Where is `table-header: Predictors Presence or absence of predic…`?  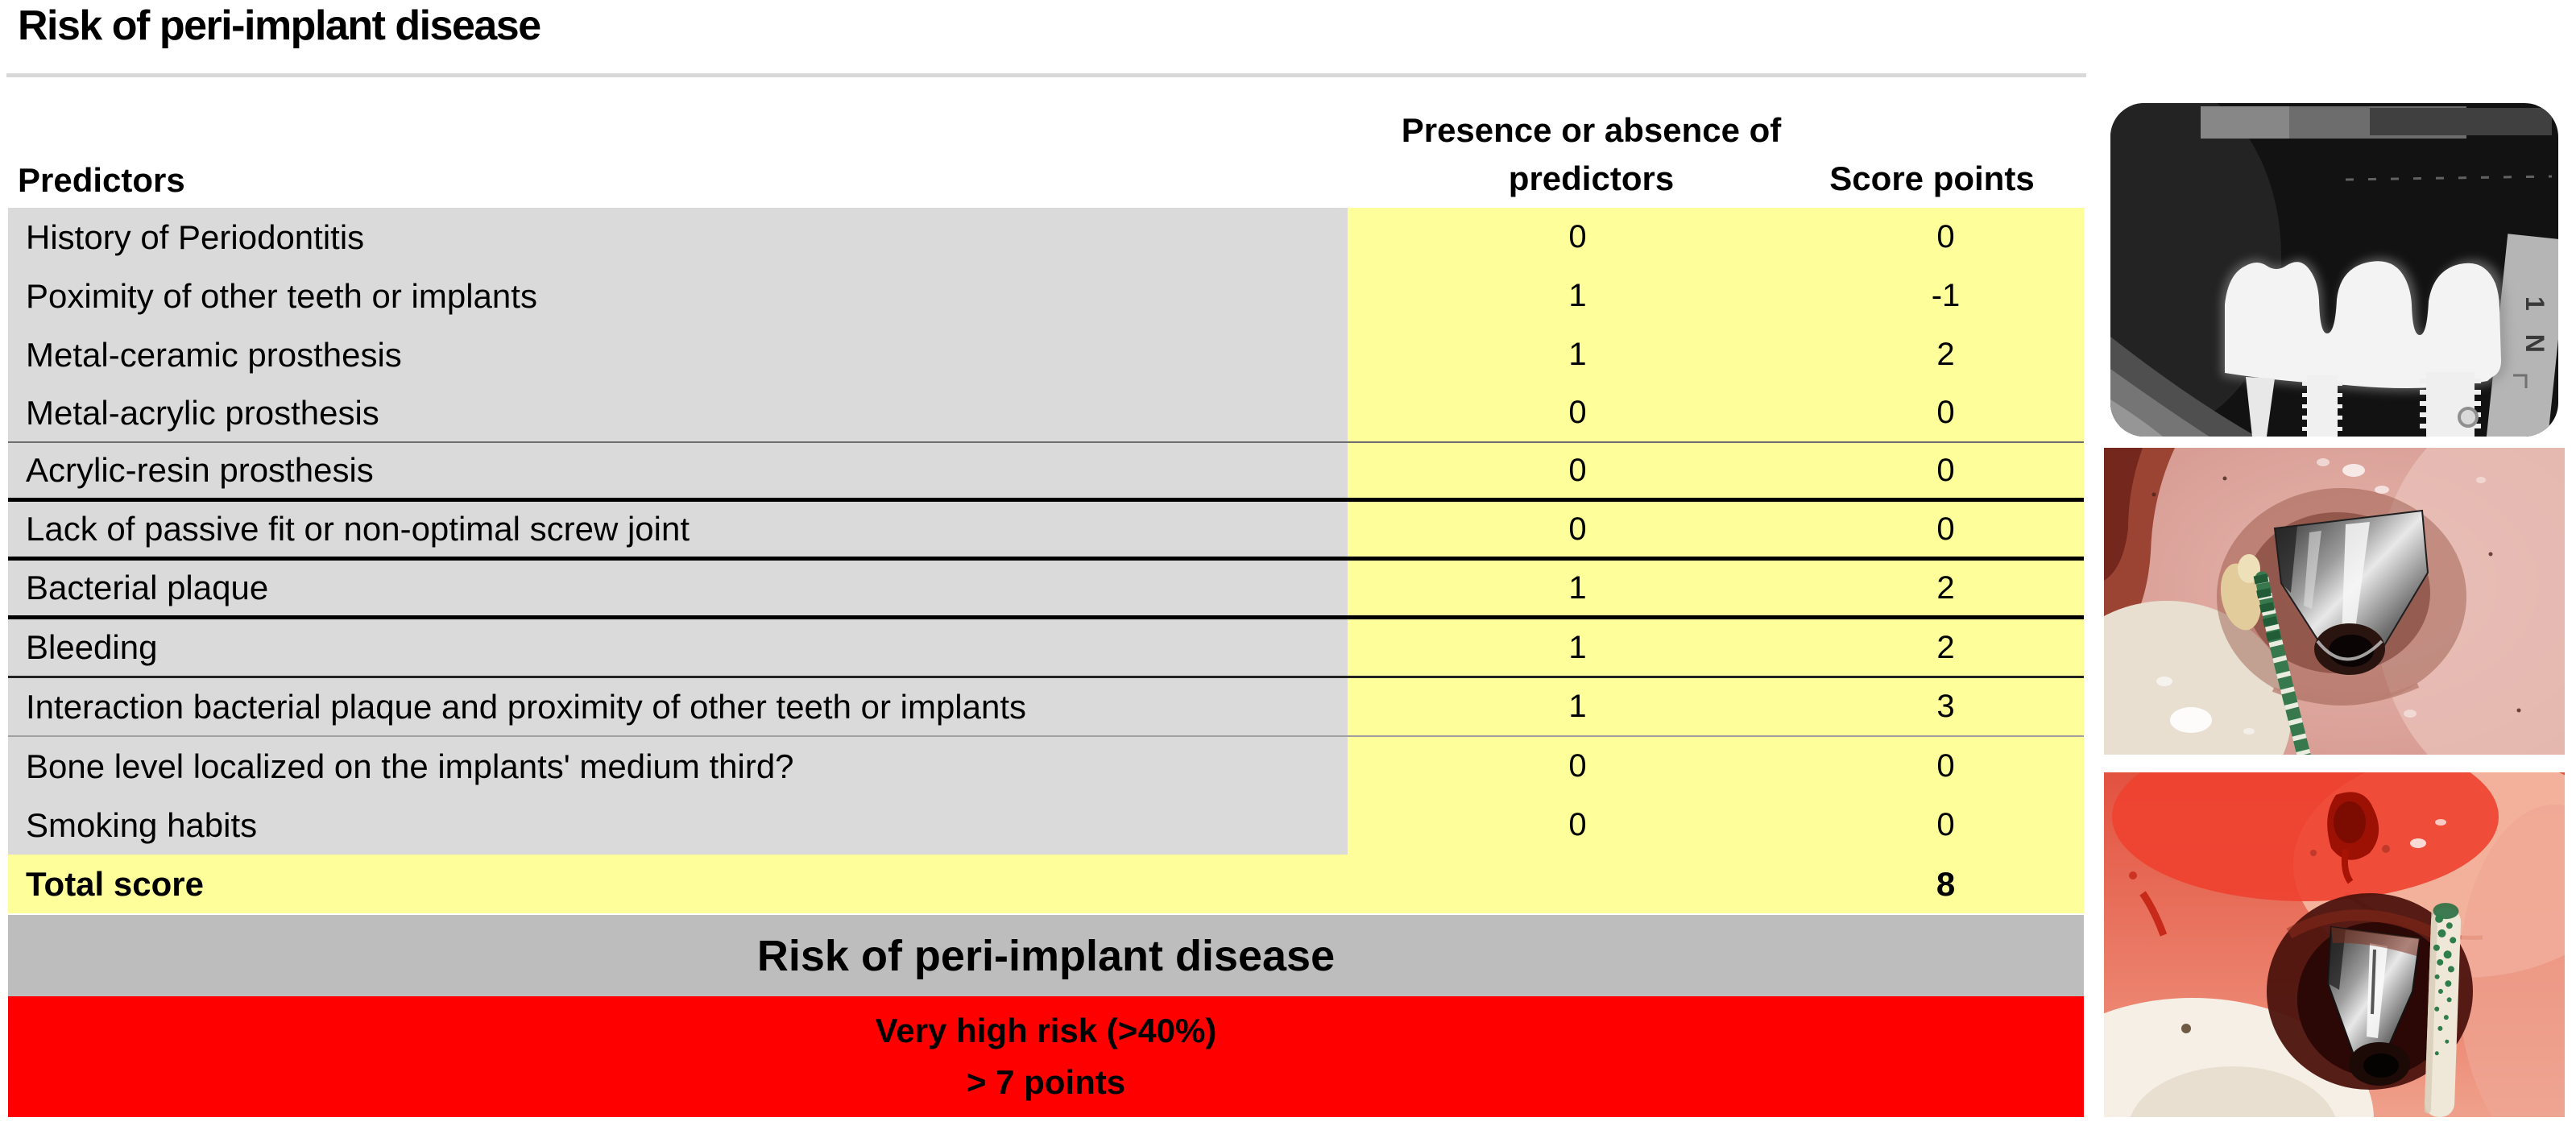
table-header: Predictors Presence or absence of predic… is located at coordinates (1046, 146).